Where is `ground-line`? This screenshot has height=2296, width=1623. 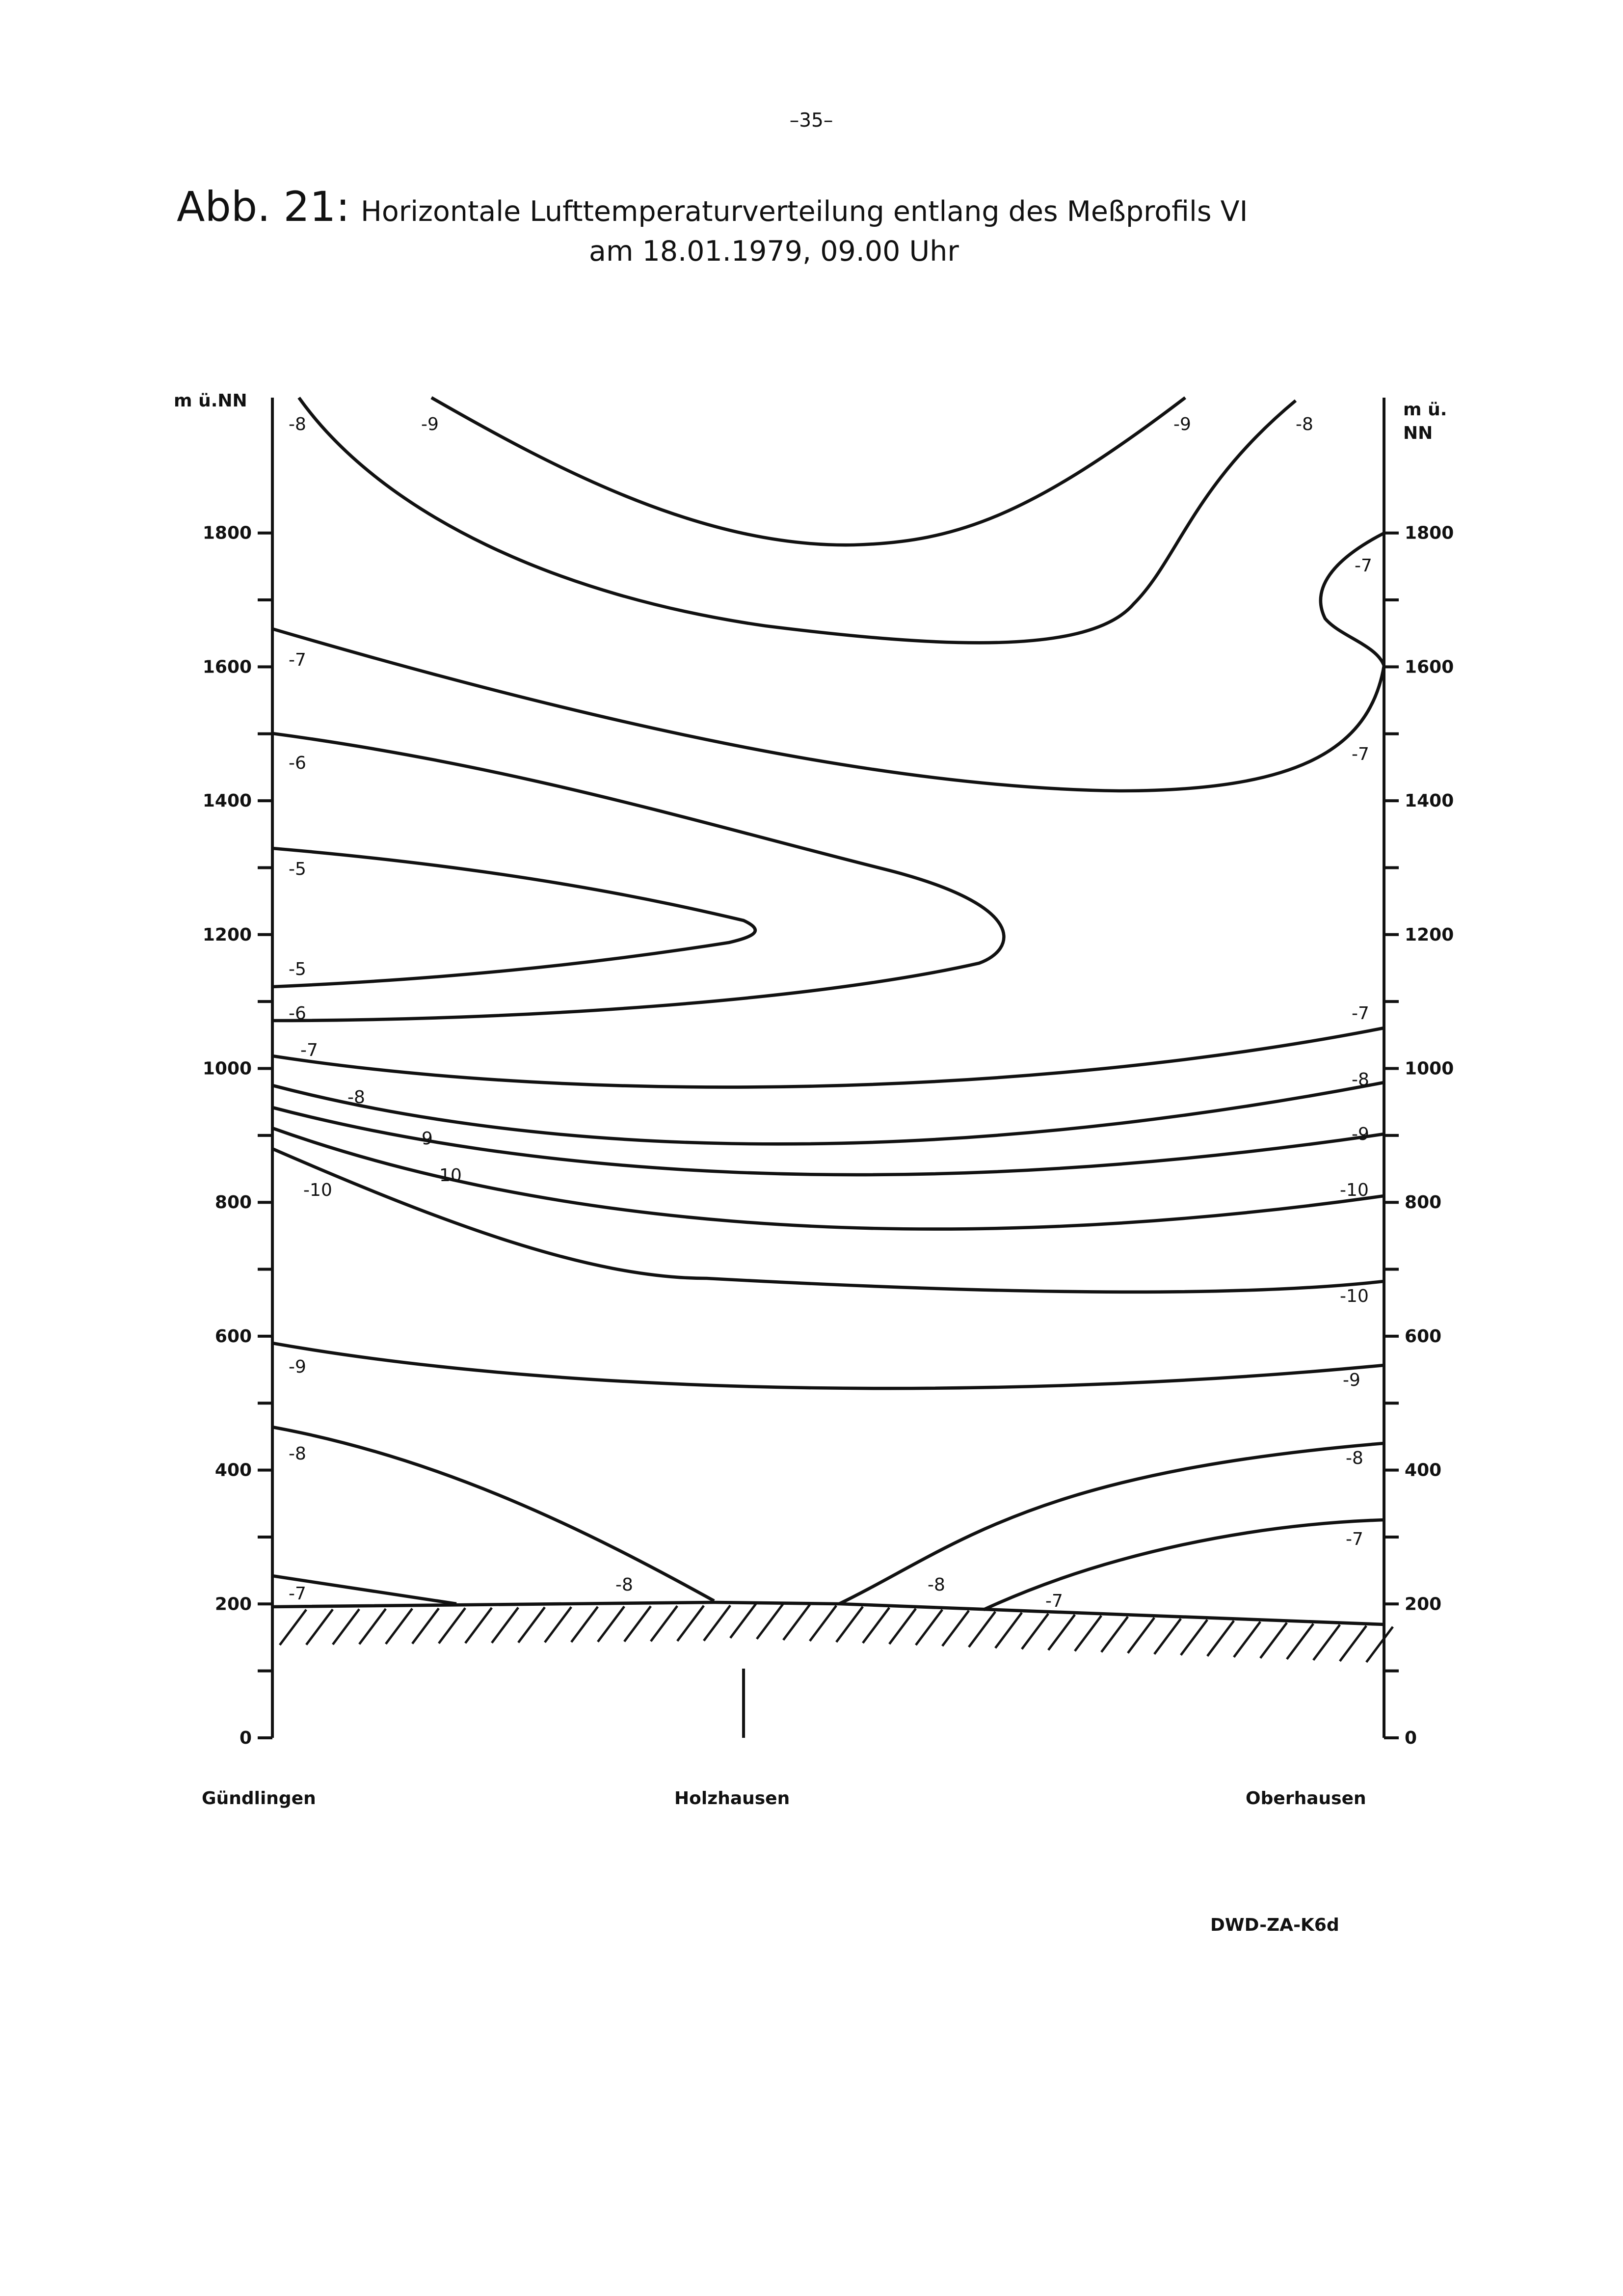 ground-line is located at coordinates (828, 1613).